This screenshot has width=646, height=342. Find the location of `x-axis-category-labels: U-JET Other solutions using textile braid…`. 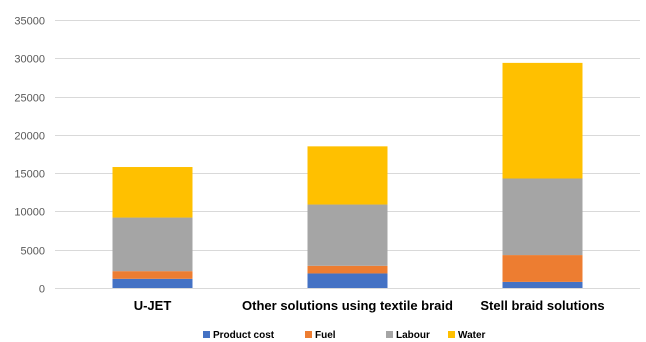

x-axis-category-labels: U-JET Other solutions using textile braid… is located at coordinates (369, 305).